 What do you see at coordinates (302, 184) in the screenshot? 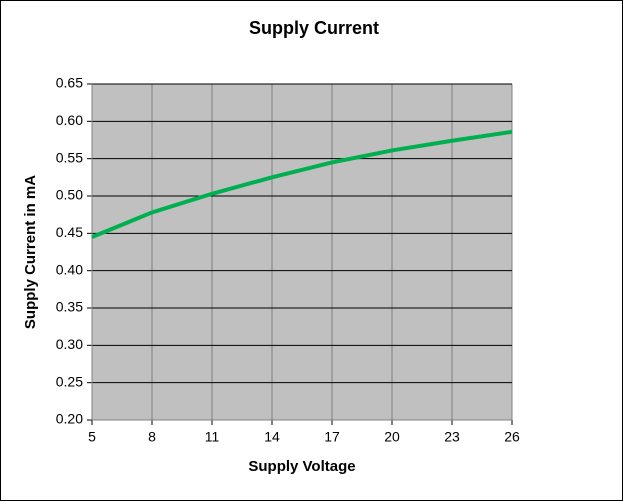
I see `data-line` at bounding box center [302, 184].